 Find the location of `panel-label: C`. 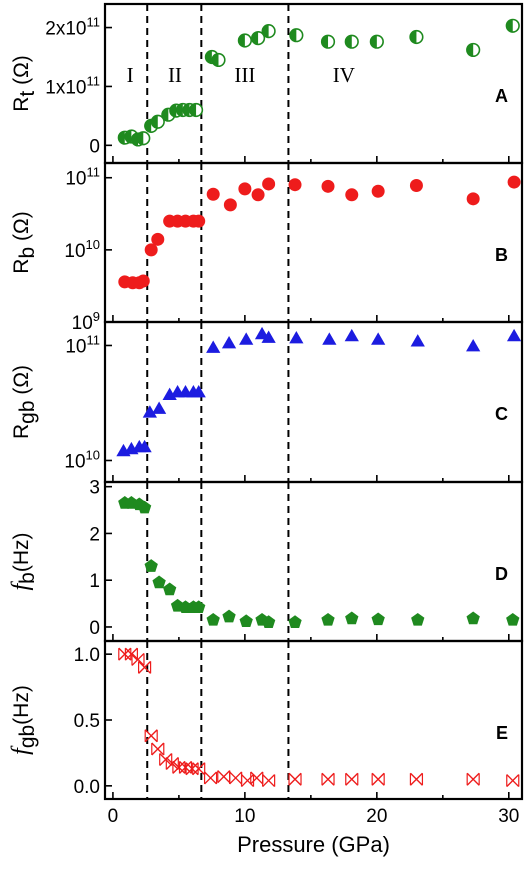

panel-label: C is located at coordinates (501, 414).